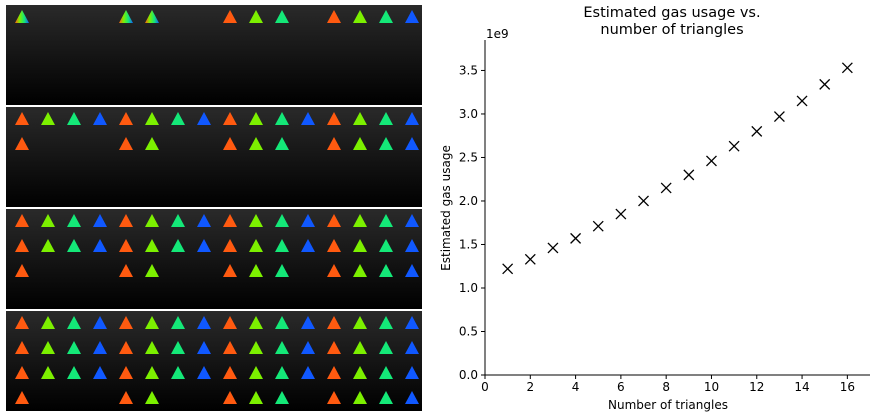  What do you see at coordinates (468, 201) in the screenshot?
I see `y-tick-label: 2.0` at bounding box center [468, 201].